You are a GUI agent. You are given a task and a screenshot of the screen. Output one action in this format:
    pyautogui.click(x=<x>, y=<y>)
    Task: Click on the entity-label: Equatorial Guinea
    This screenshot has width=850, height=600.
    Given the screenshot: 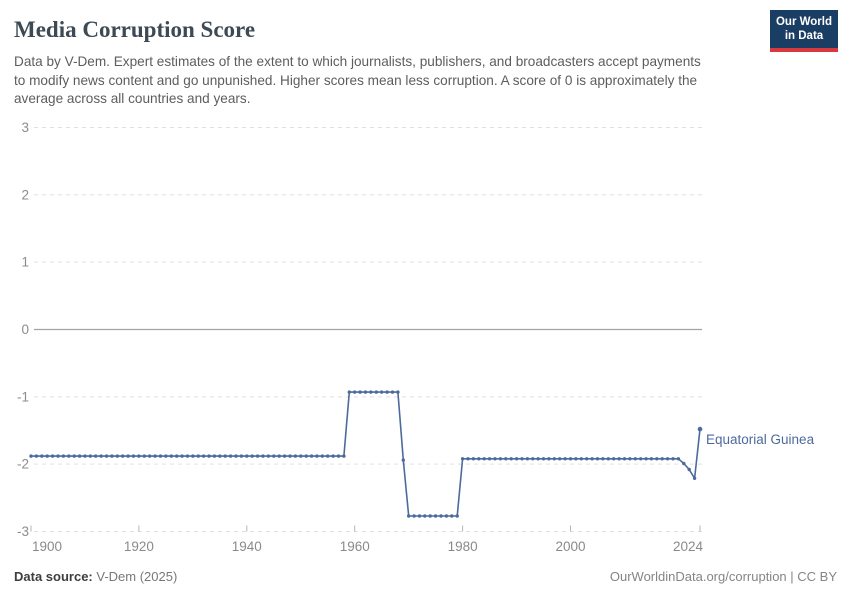 What is the action you would take?
    pyautogui.click(x=760, y=439)
    